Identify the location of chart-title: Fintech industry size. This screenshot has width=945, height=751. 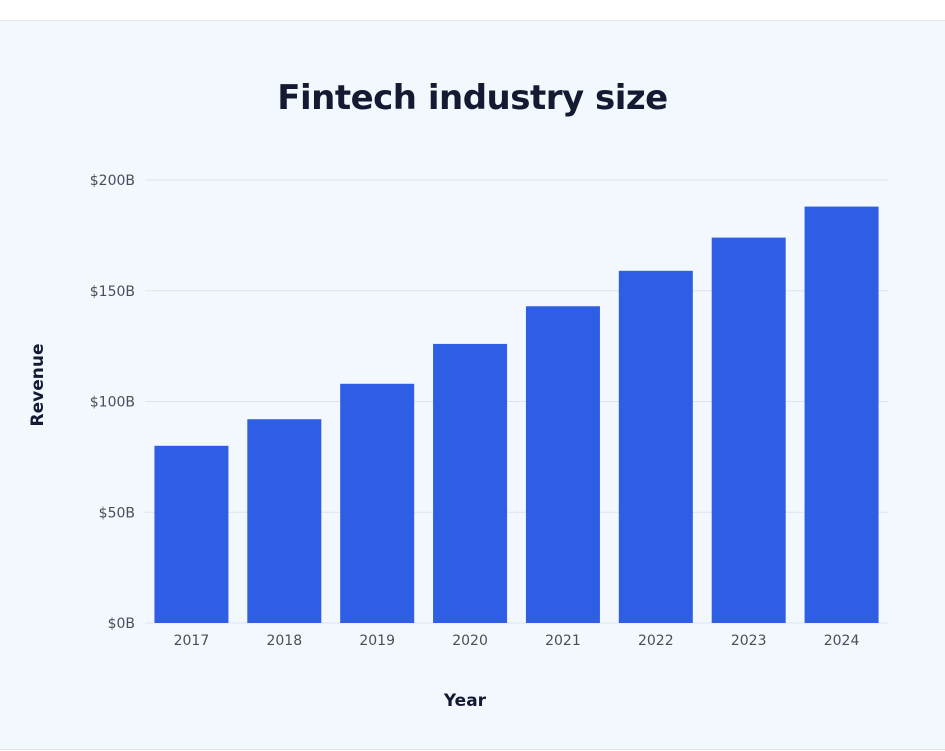
(472, 98).